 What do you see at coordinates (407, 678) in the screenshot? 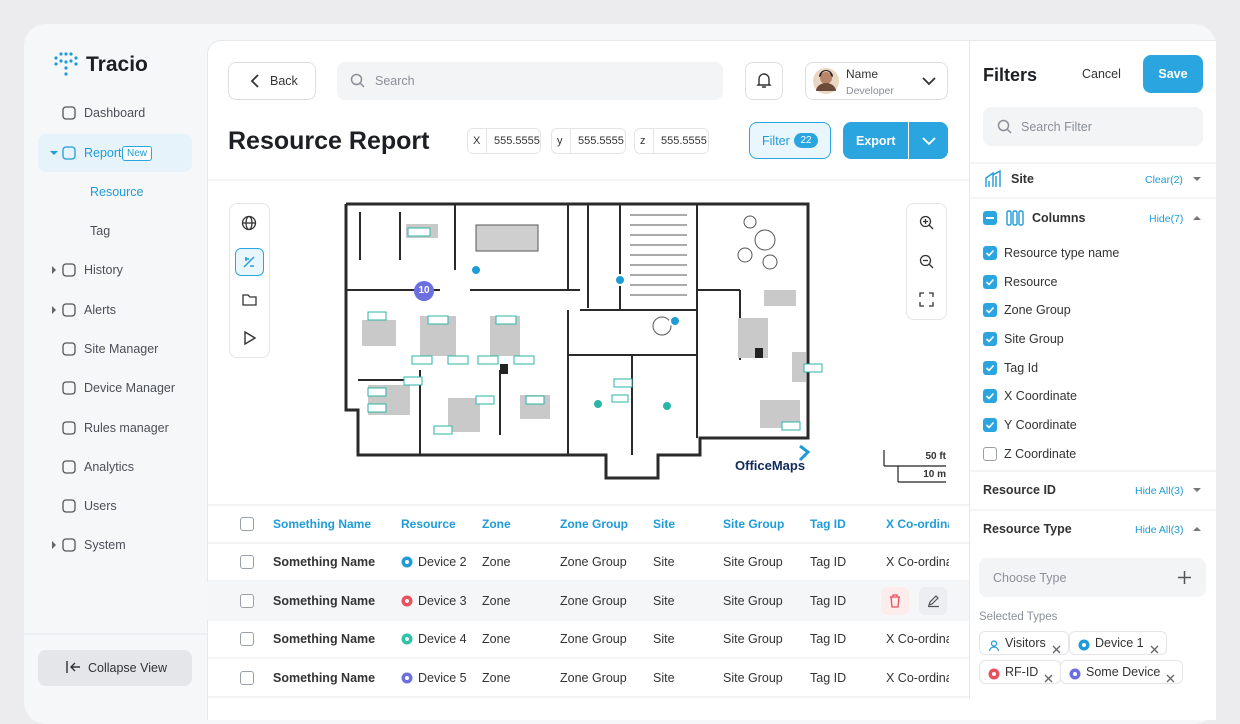
I see `device-dot` at bounding box center [407, 678].